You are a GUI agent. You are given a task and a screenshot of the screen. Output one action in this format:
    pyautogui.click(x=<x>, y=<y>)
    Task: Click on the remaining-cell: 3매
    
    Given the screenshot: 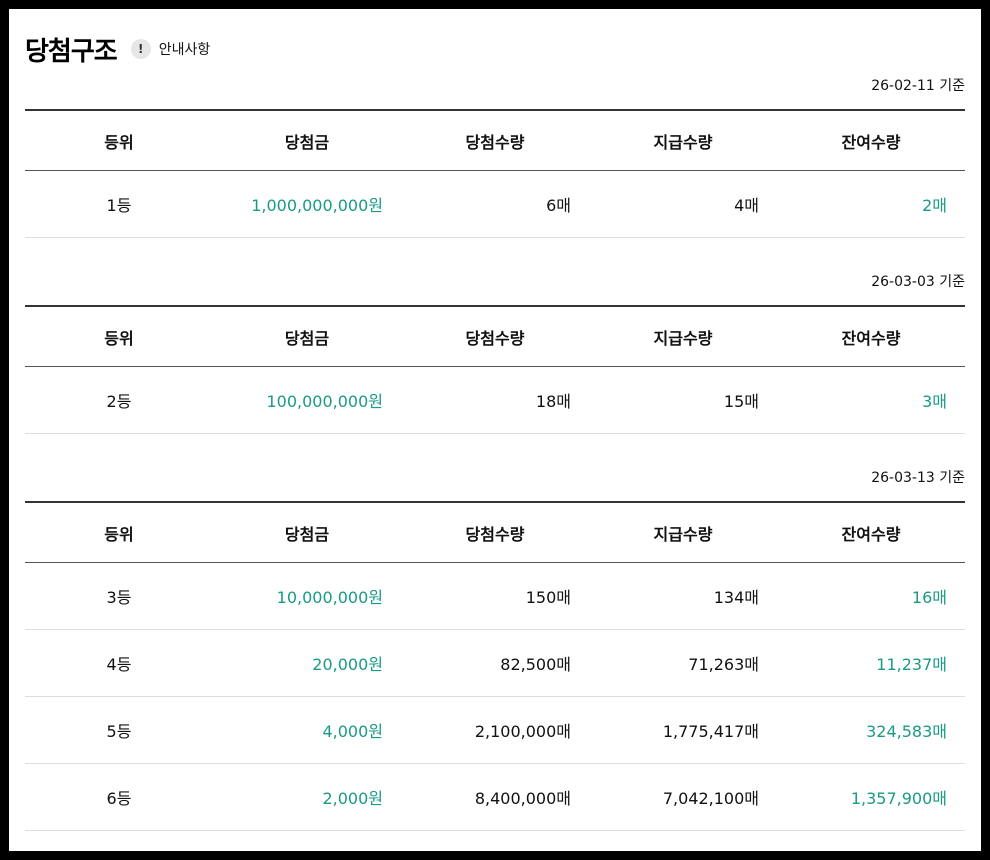 What is the action you would take?
    pyautogui.click(x=871, y=400)
    